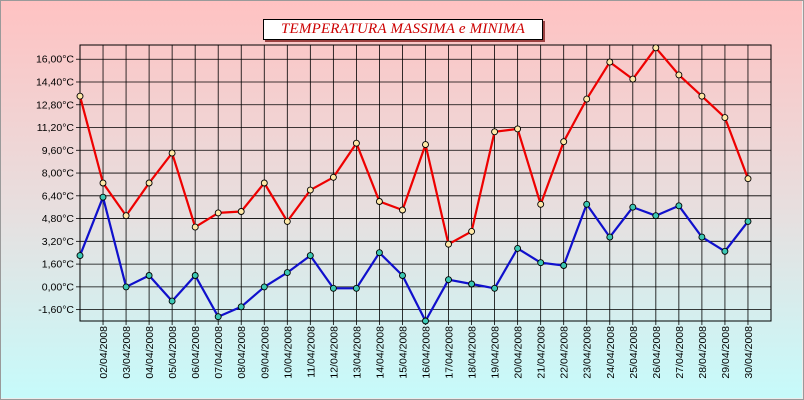  What do you see at coordinates (450, 352) in the screenshot?
I see `x-tick-label: 17/04/2008` at bounding box center [450, 352].